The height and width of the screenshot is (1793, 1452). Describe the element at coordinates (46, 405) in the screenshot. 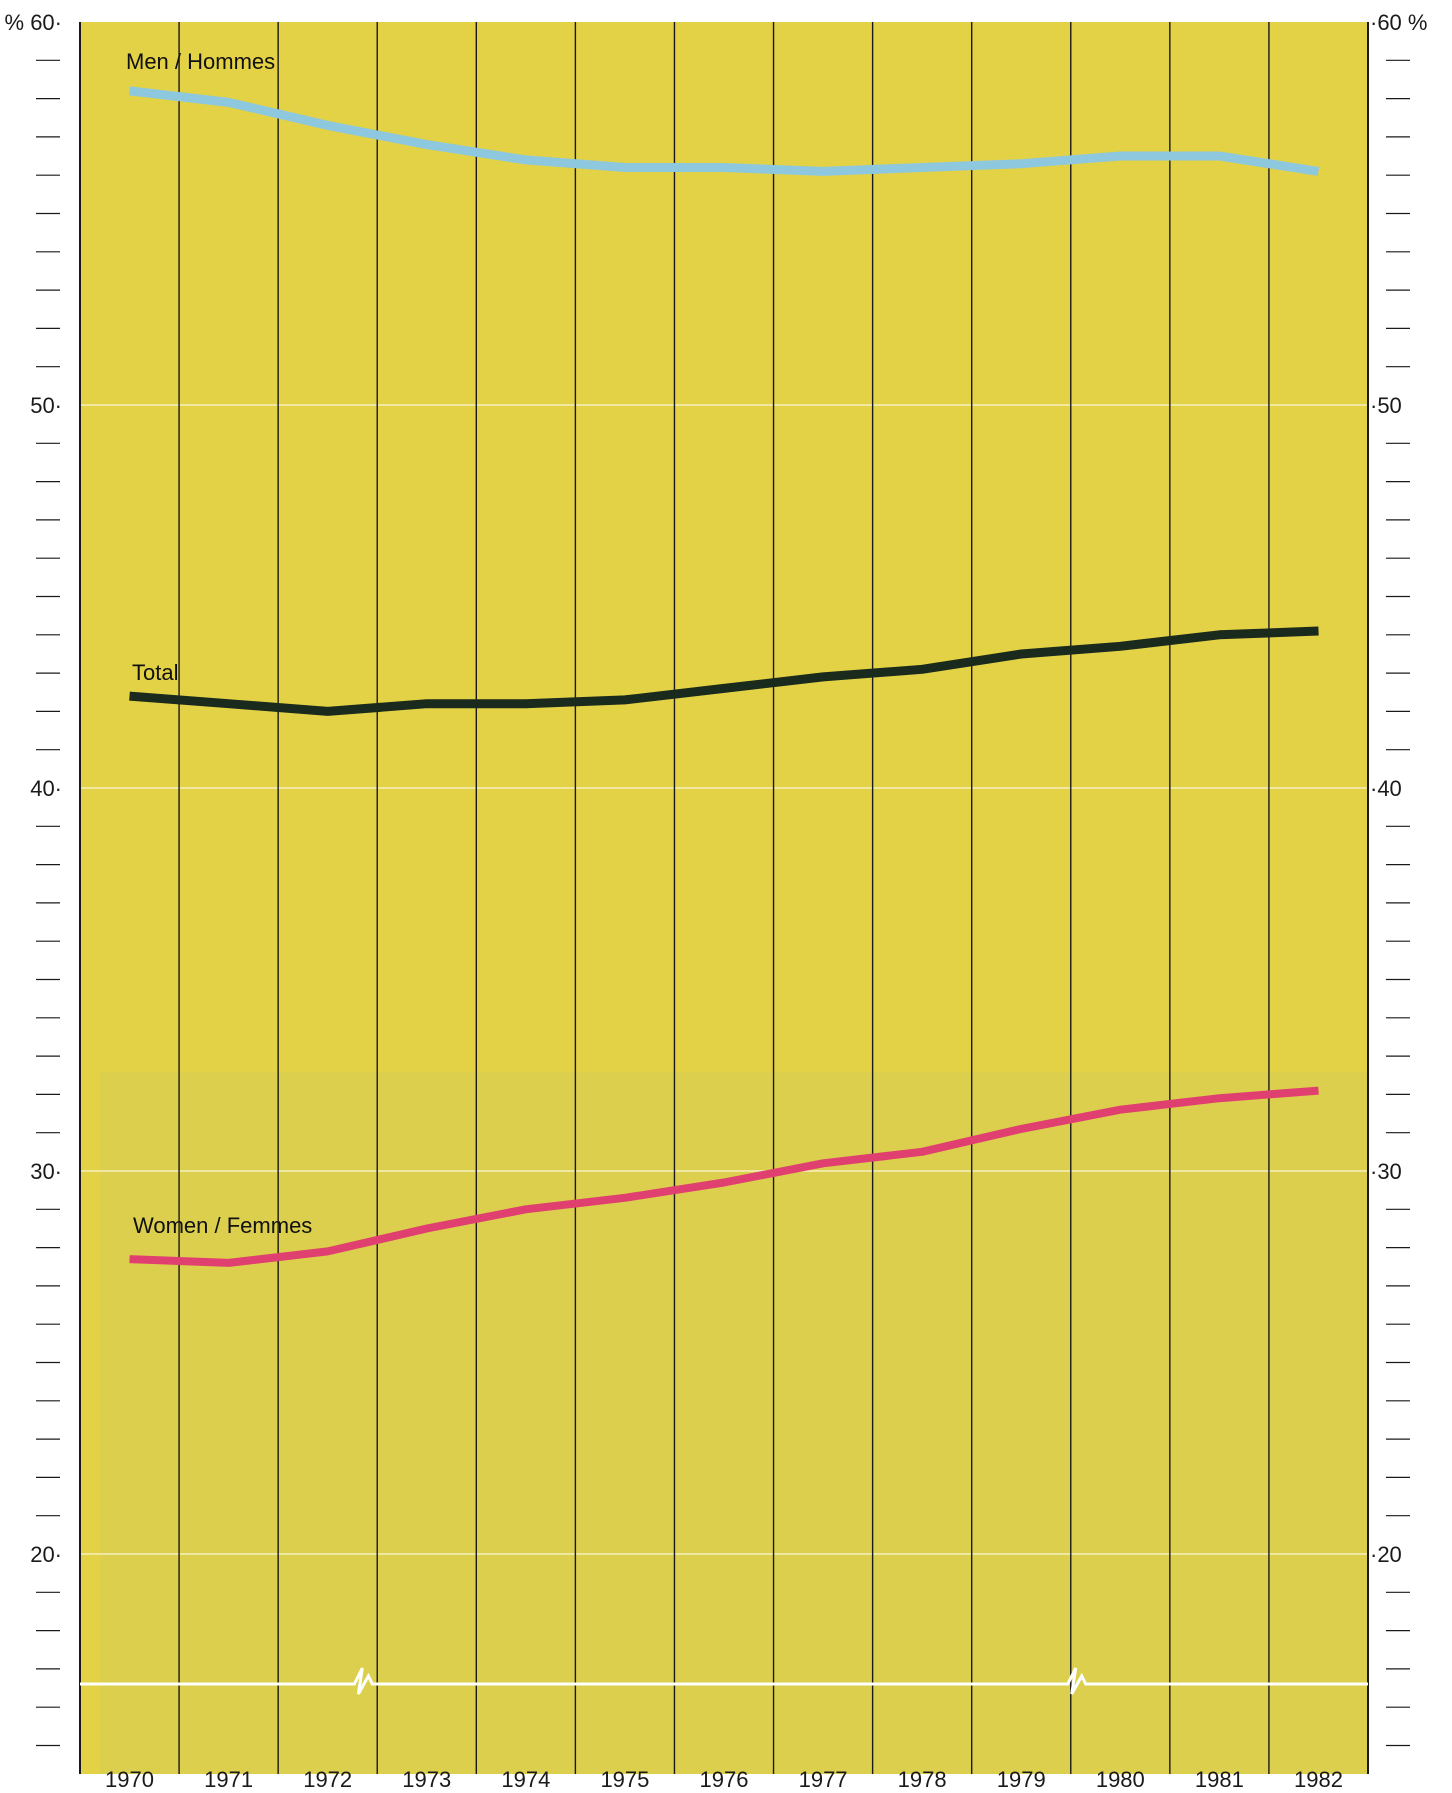

I see `left-tick-label-50: 50·` at that location.